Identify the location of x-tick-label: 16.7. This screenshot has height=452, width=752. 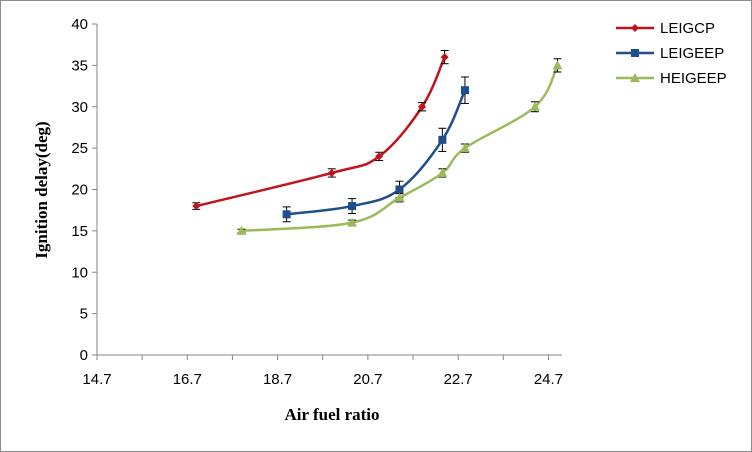
(187, 379).